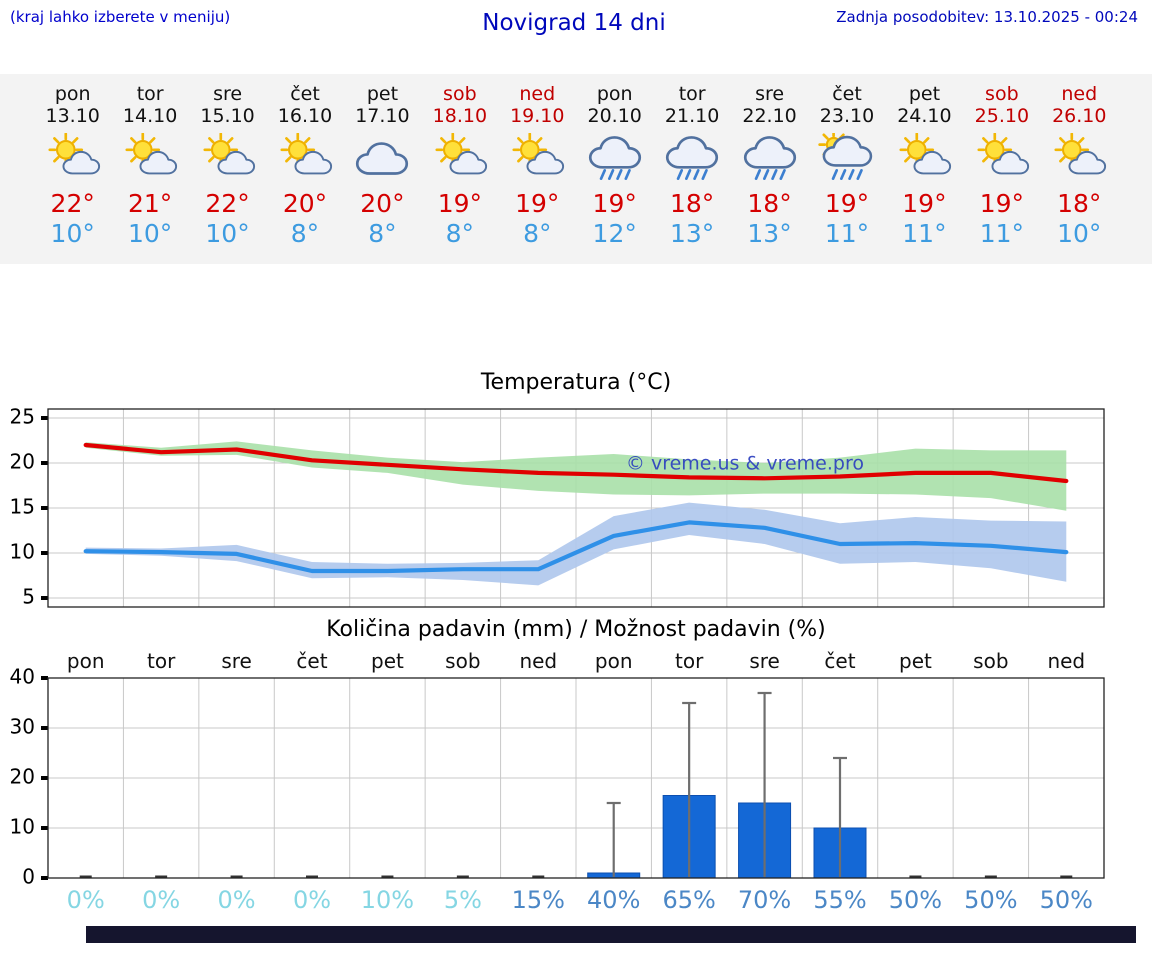 The height and width of the screenshot is (975, 1152). I want to click on page-title: Novigrad 14 dni, so click(574, 23).